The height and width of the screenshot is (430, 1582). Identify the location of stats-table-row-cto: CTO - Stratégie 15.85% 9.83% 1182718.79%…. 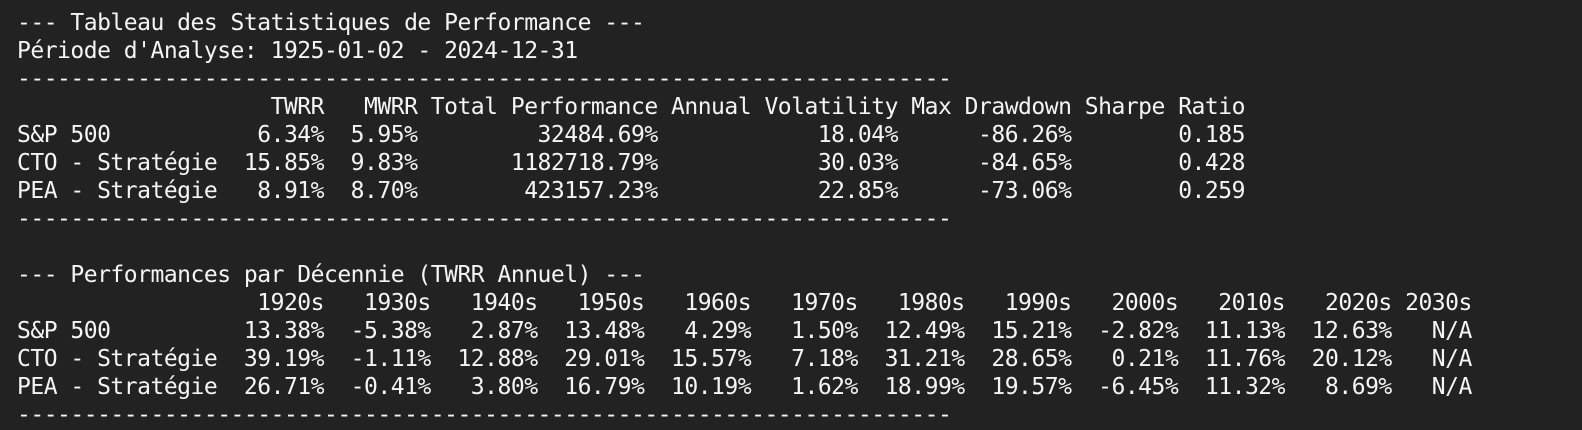
(631, 163).